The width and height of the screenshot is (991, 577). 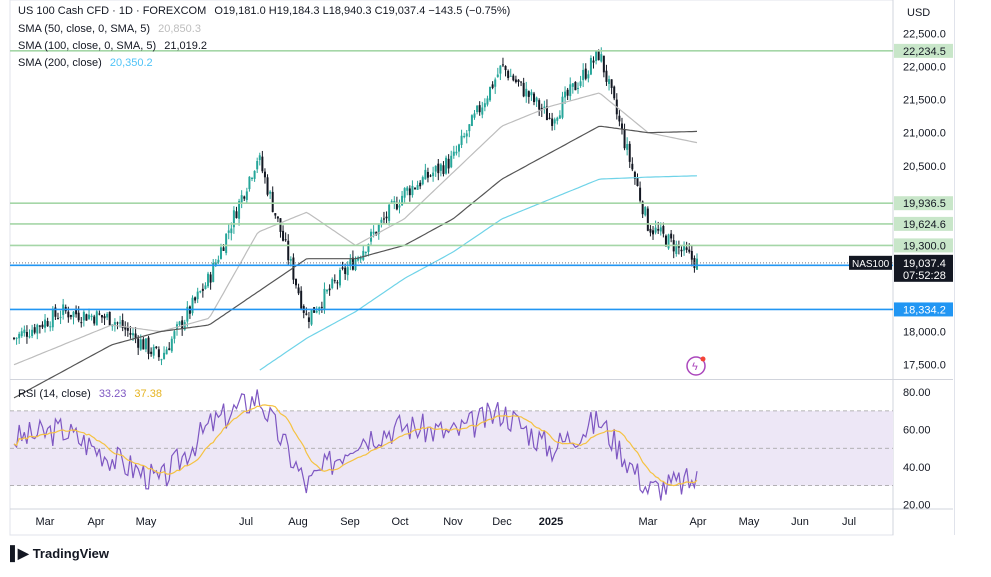 What do you see at coordinates (870, 262) in the screenshot?
I see `symbol-badge` at bounding box center [870, 262].